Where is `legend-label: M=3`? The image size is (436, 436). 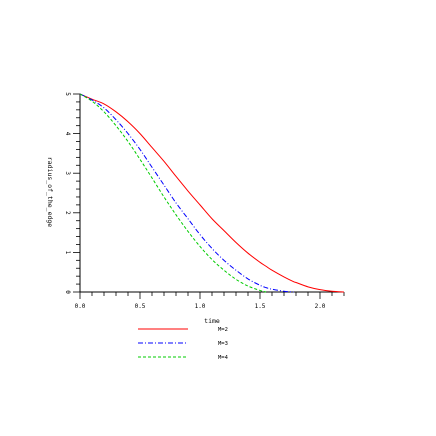
legend-label: M=3 is located at coordinates (223, 344).